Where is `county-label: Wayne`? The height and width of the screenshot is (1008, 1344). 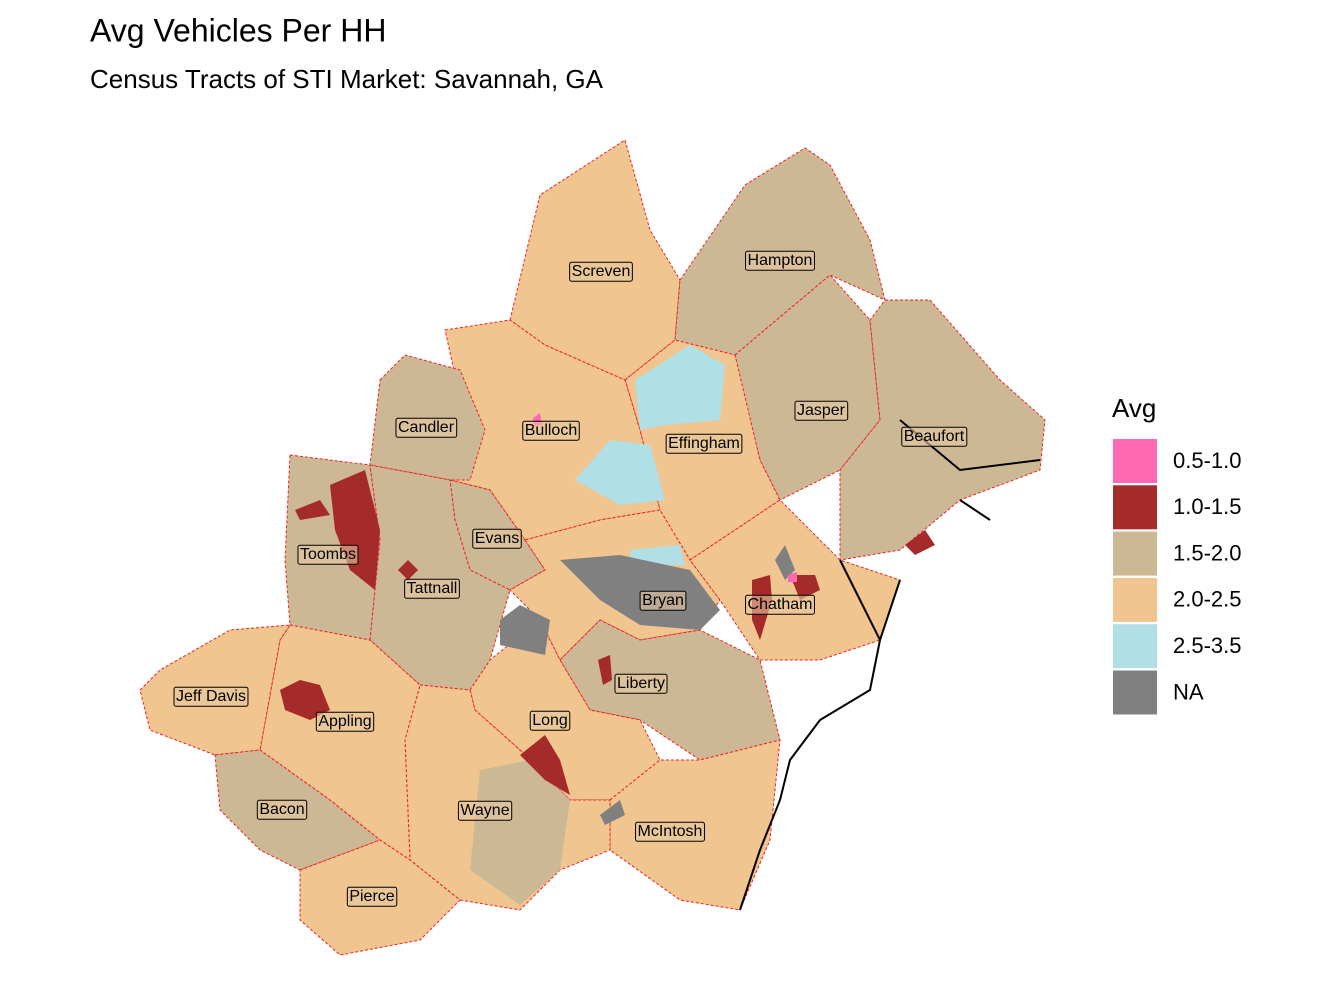 county-label: Wayne is located at coordinates (484, 810).